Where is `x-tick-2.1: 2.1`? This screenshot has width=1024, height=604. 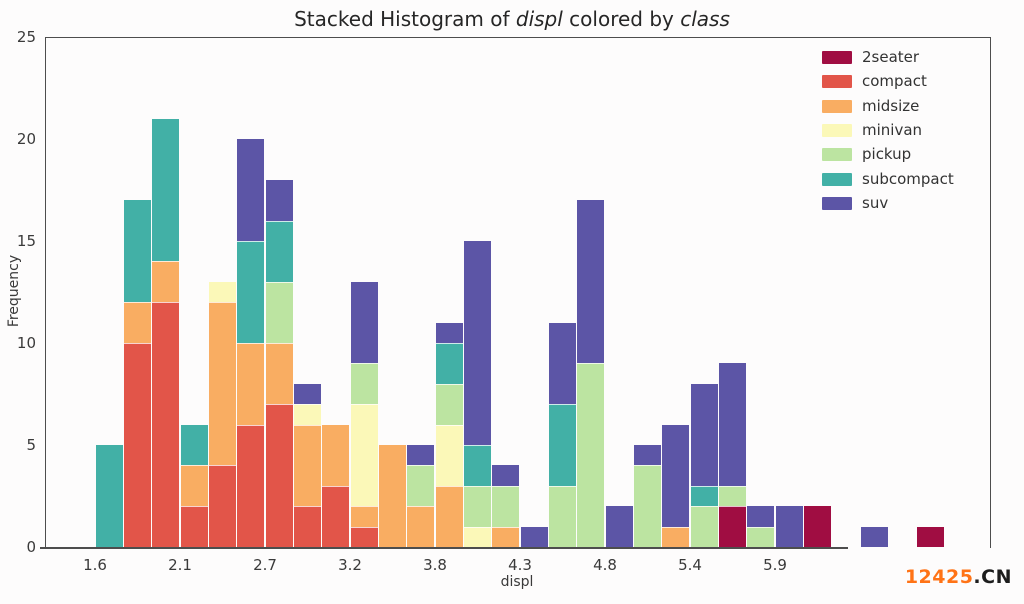 x-tick-2.1: 2.1 is located at coordinates (180, 565).